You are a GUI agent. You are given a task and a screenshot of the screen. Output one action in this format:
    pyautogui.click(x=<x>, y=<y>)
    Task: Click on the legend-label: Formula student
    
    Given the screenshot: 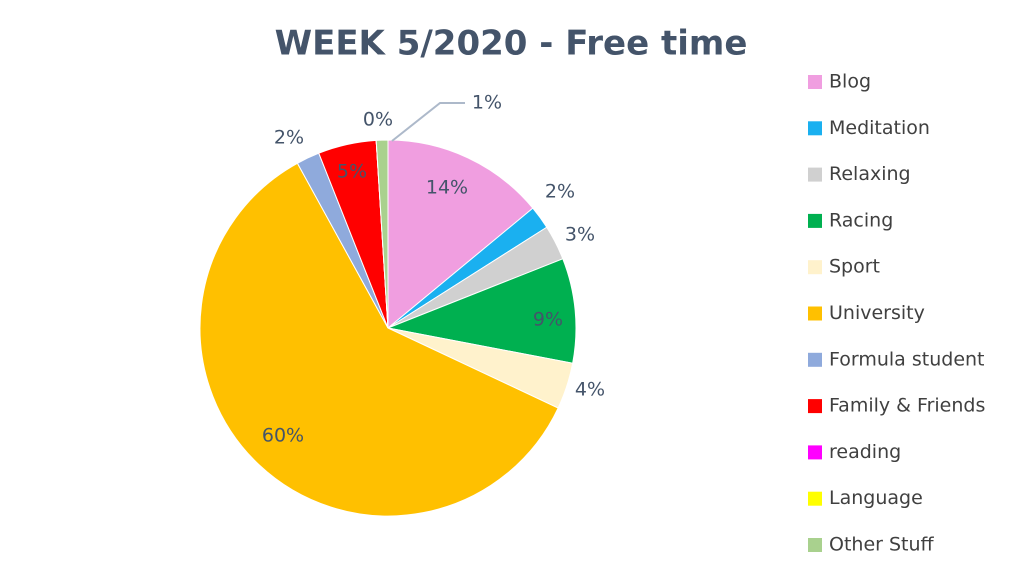 What is the action you would take?
    pyautogui.click(x=907, y=359)
    